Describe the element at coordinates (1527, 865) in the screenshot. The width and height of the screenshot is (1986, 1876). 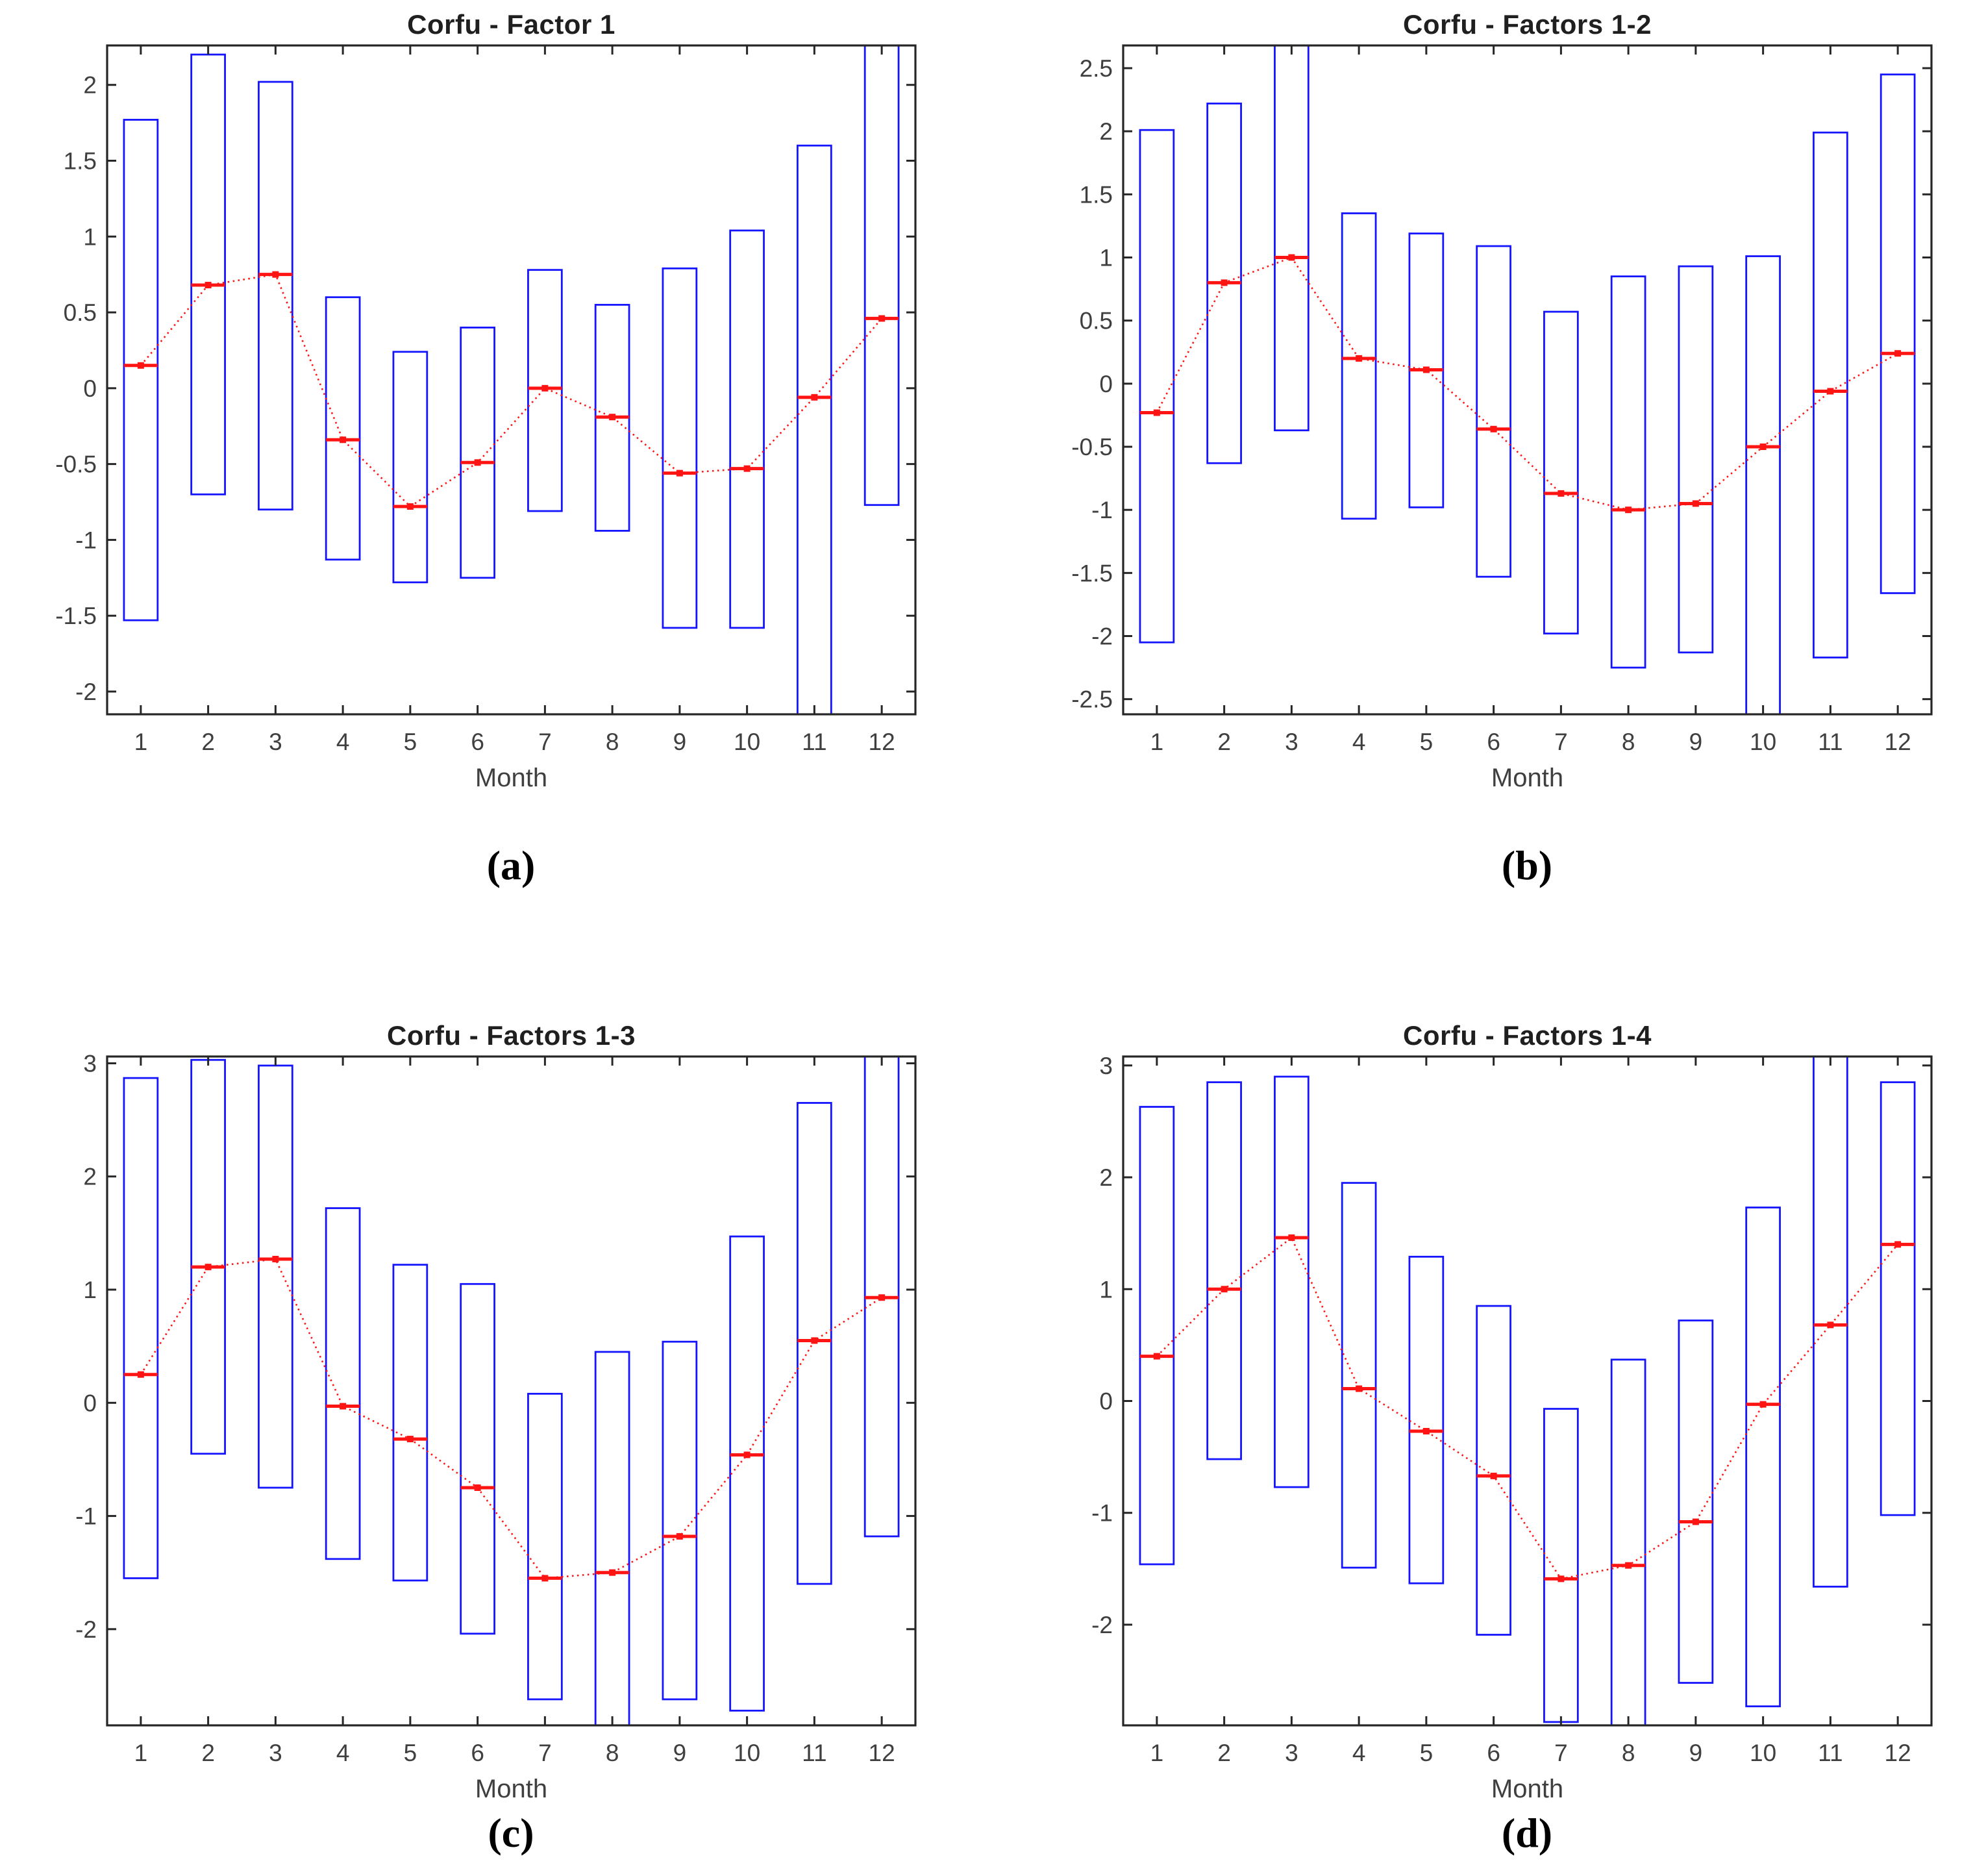
I see `panel-label-b: (b)` at that location.